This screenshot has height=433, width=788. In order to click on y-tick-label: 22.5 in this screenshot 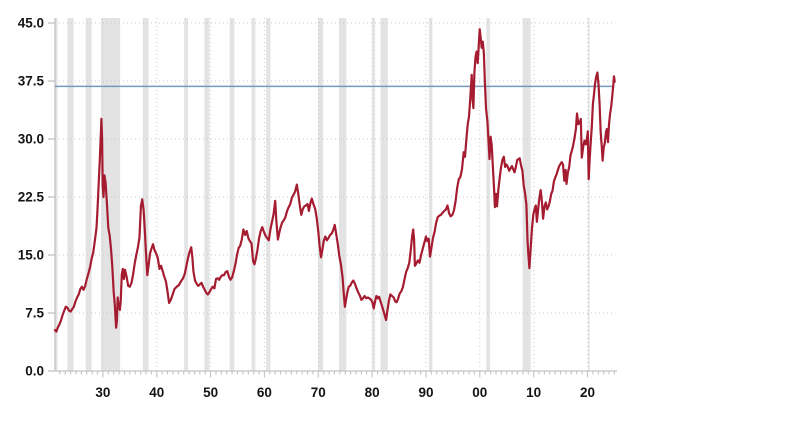, I will do `click(31, 197)`.